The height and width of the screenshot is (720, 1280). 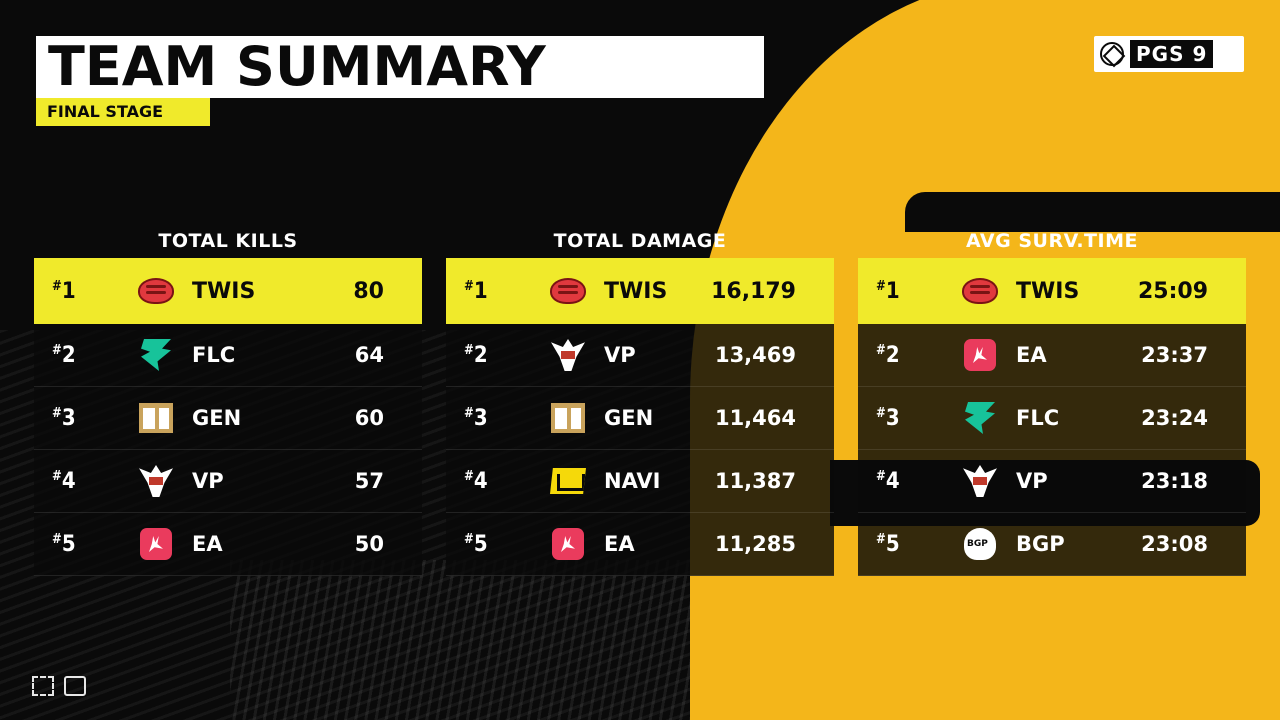 What do you see at coordinates (400, 67) in the screenshot?
I see `page-title: TEAM SUMMARY` at bounding box center [400, 67].